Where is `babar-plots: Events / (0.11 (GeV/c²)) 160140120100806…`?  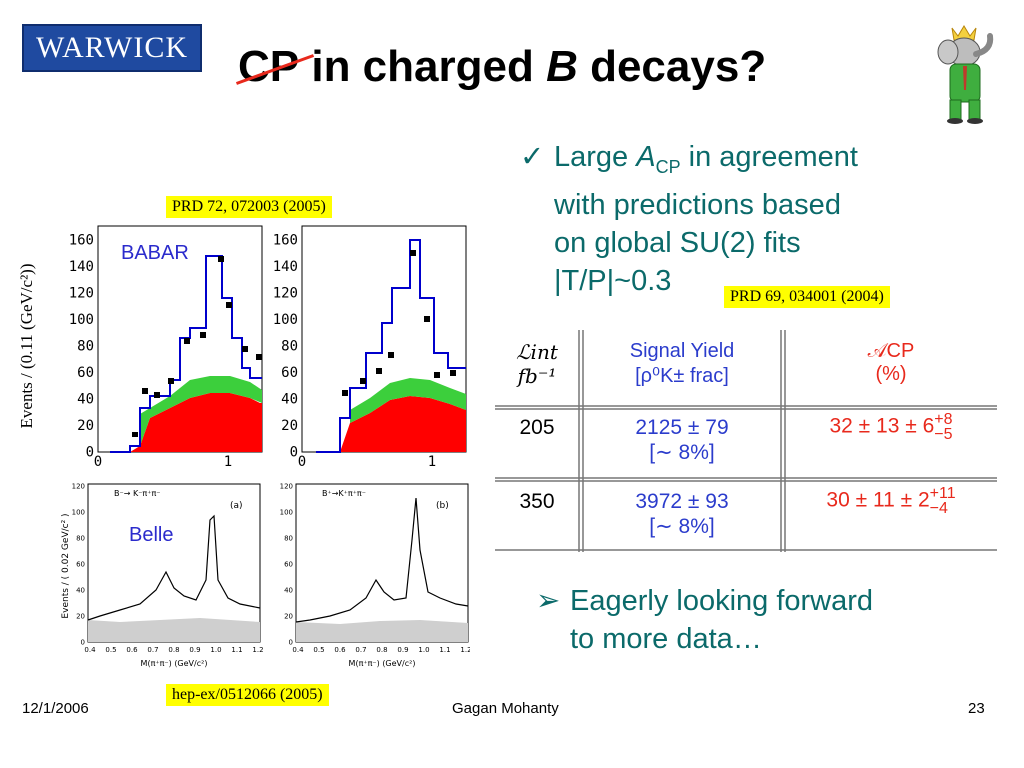
babar-plots: Events / (0.11 (GeV/c²)) 160140120100806… is located at coordinates (242, 346).